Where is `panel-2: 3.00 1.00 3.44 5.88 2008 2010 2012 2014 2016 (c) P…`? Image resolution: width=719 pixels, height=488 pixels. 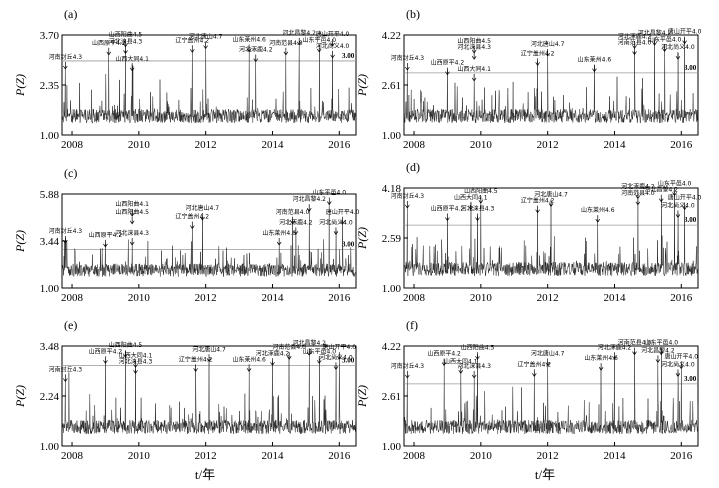
panel-2: 3.00 1.00 3.44 5.88 2008 2010 2012 2014 2016 (c) P… is located at coordinates (186, 235).